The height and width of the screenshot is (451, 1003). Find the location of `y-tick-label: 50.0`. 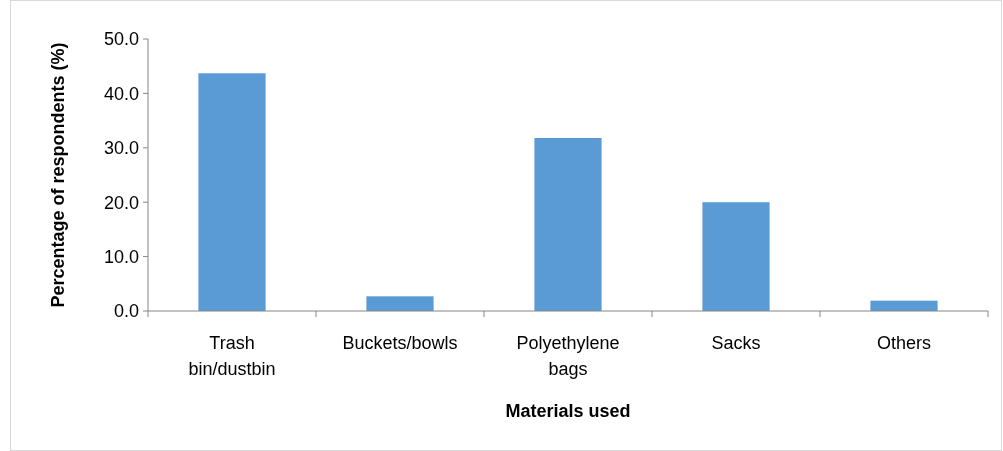

y-tick-label: 50.0 is located at coordinates (121, 39).